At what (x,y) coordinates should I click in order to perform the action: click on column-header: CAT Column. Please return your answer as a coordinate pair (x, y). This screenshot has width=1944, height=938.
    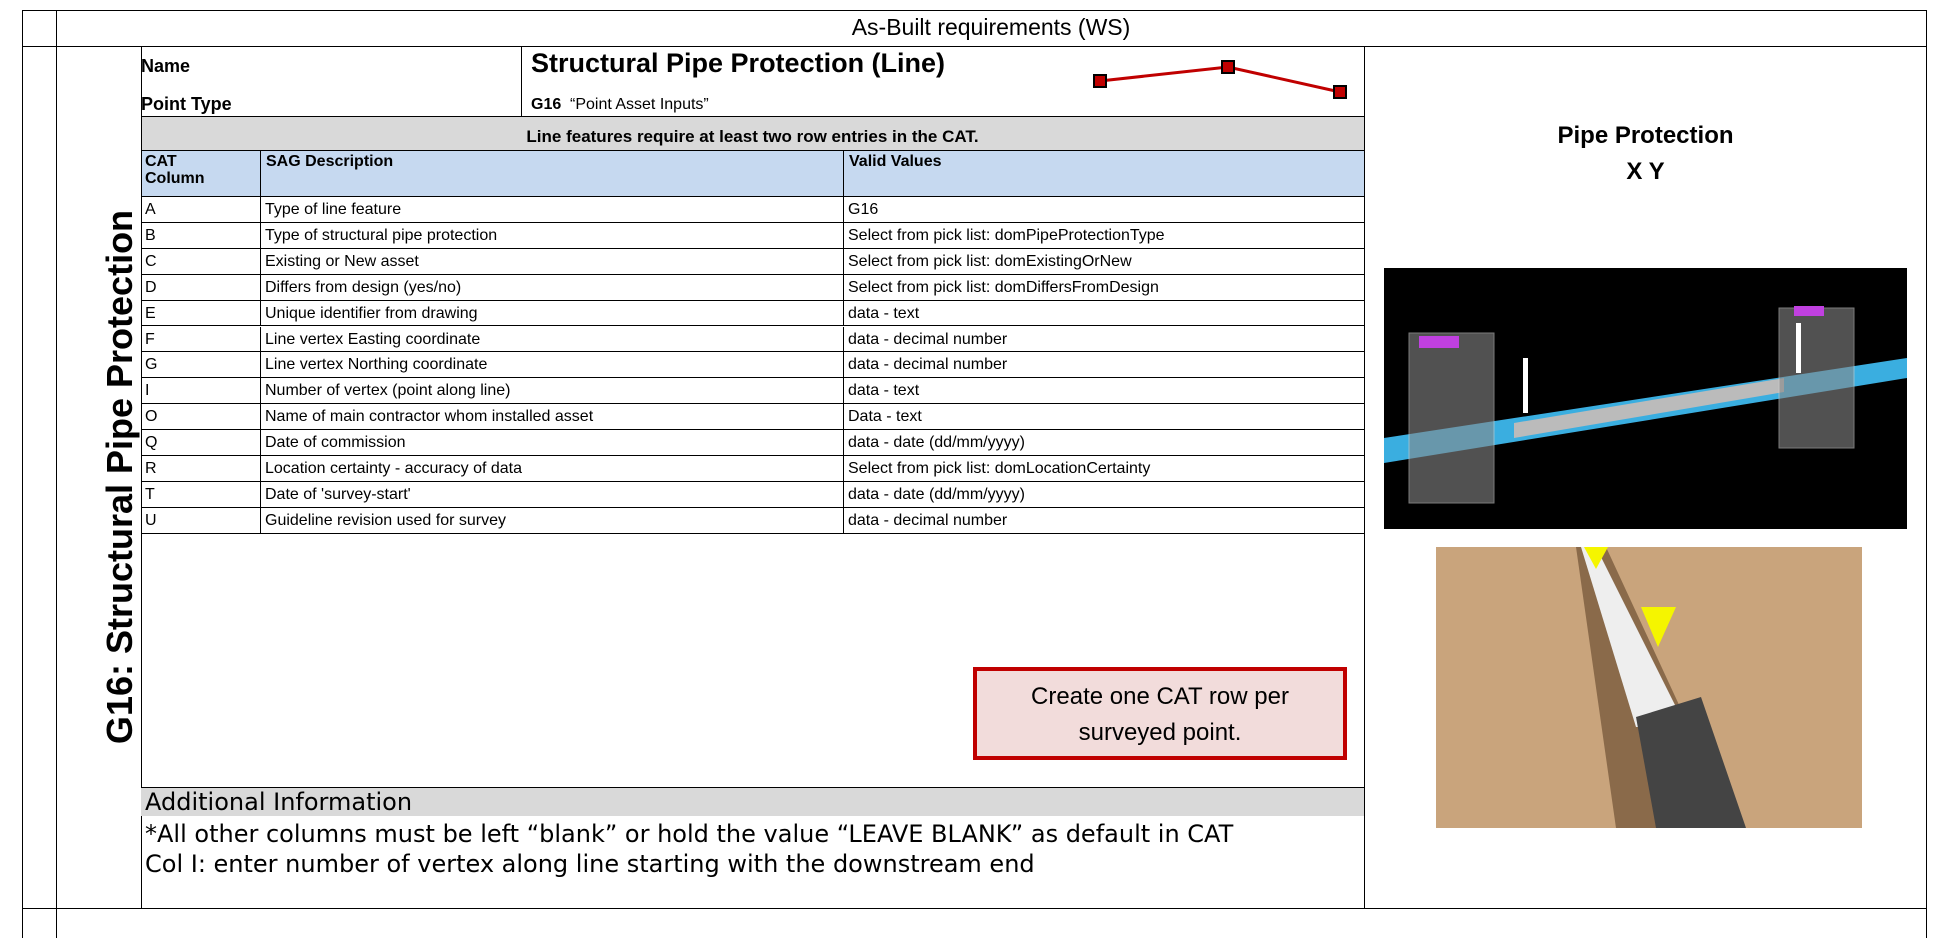
    Looking at the image, I should click on (175, 170).